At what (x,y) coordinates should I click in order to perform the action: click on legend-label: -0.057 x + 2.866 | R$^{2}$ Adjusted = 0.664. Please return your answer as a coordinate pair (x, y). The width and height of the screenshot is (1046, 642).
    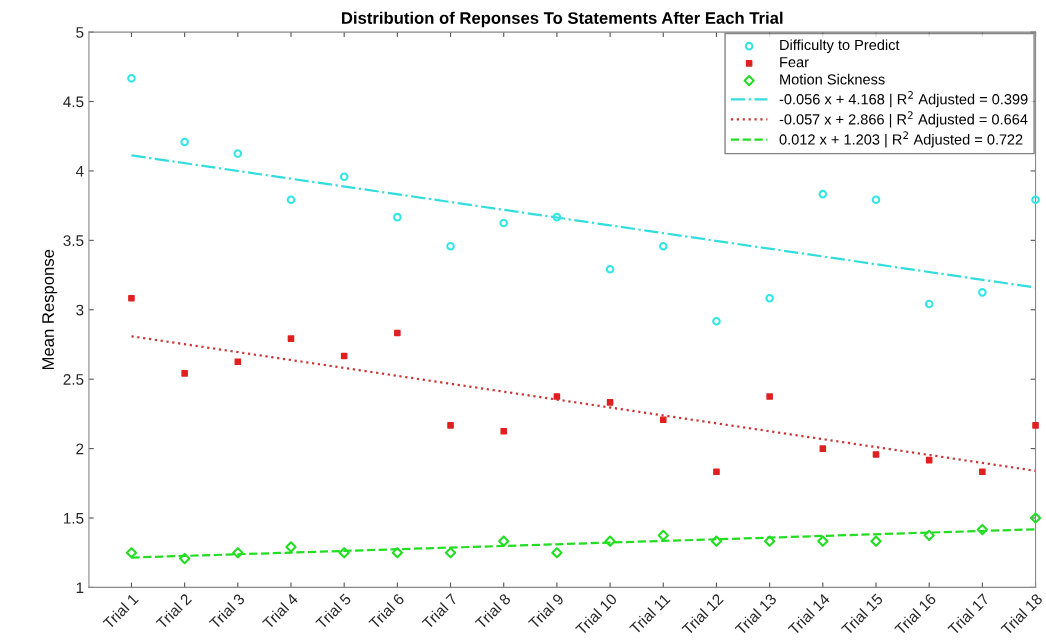
    Looking at the image, I should click on (903, 119).